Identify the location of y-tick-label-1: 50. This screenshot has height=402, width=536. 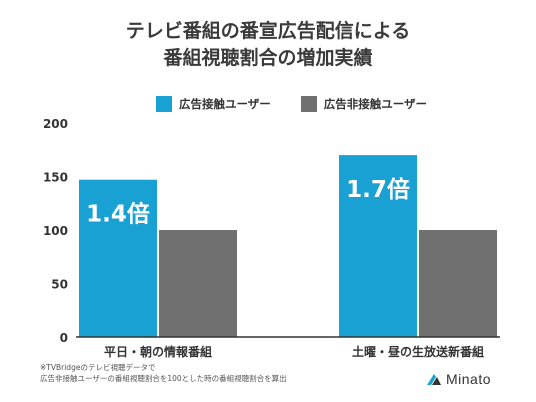
(59, 285).